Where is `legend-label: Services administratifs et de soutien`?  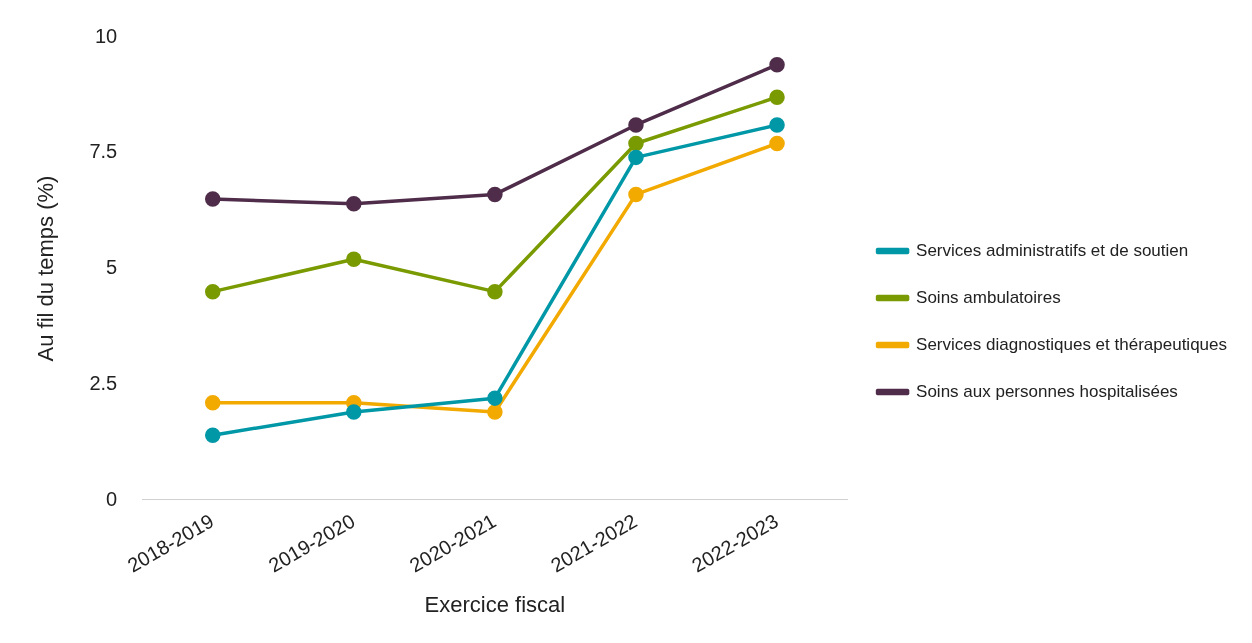
legend-label: Services administratifs et de soutien is located at coordinates (1052, 250).